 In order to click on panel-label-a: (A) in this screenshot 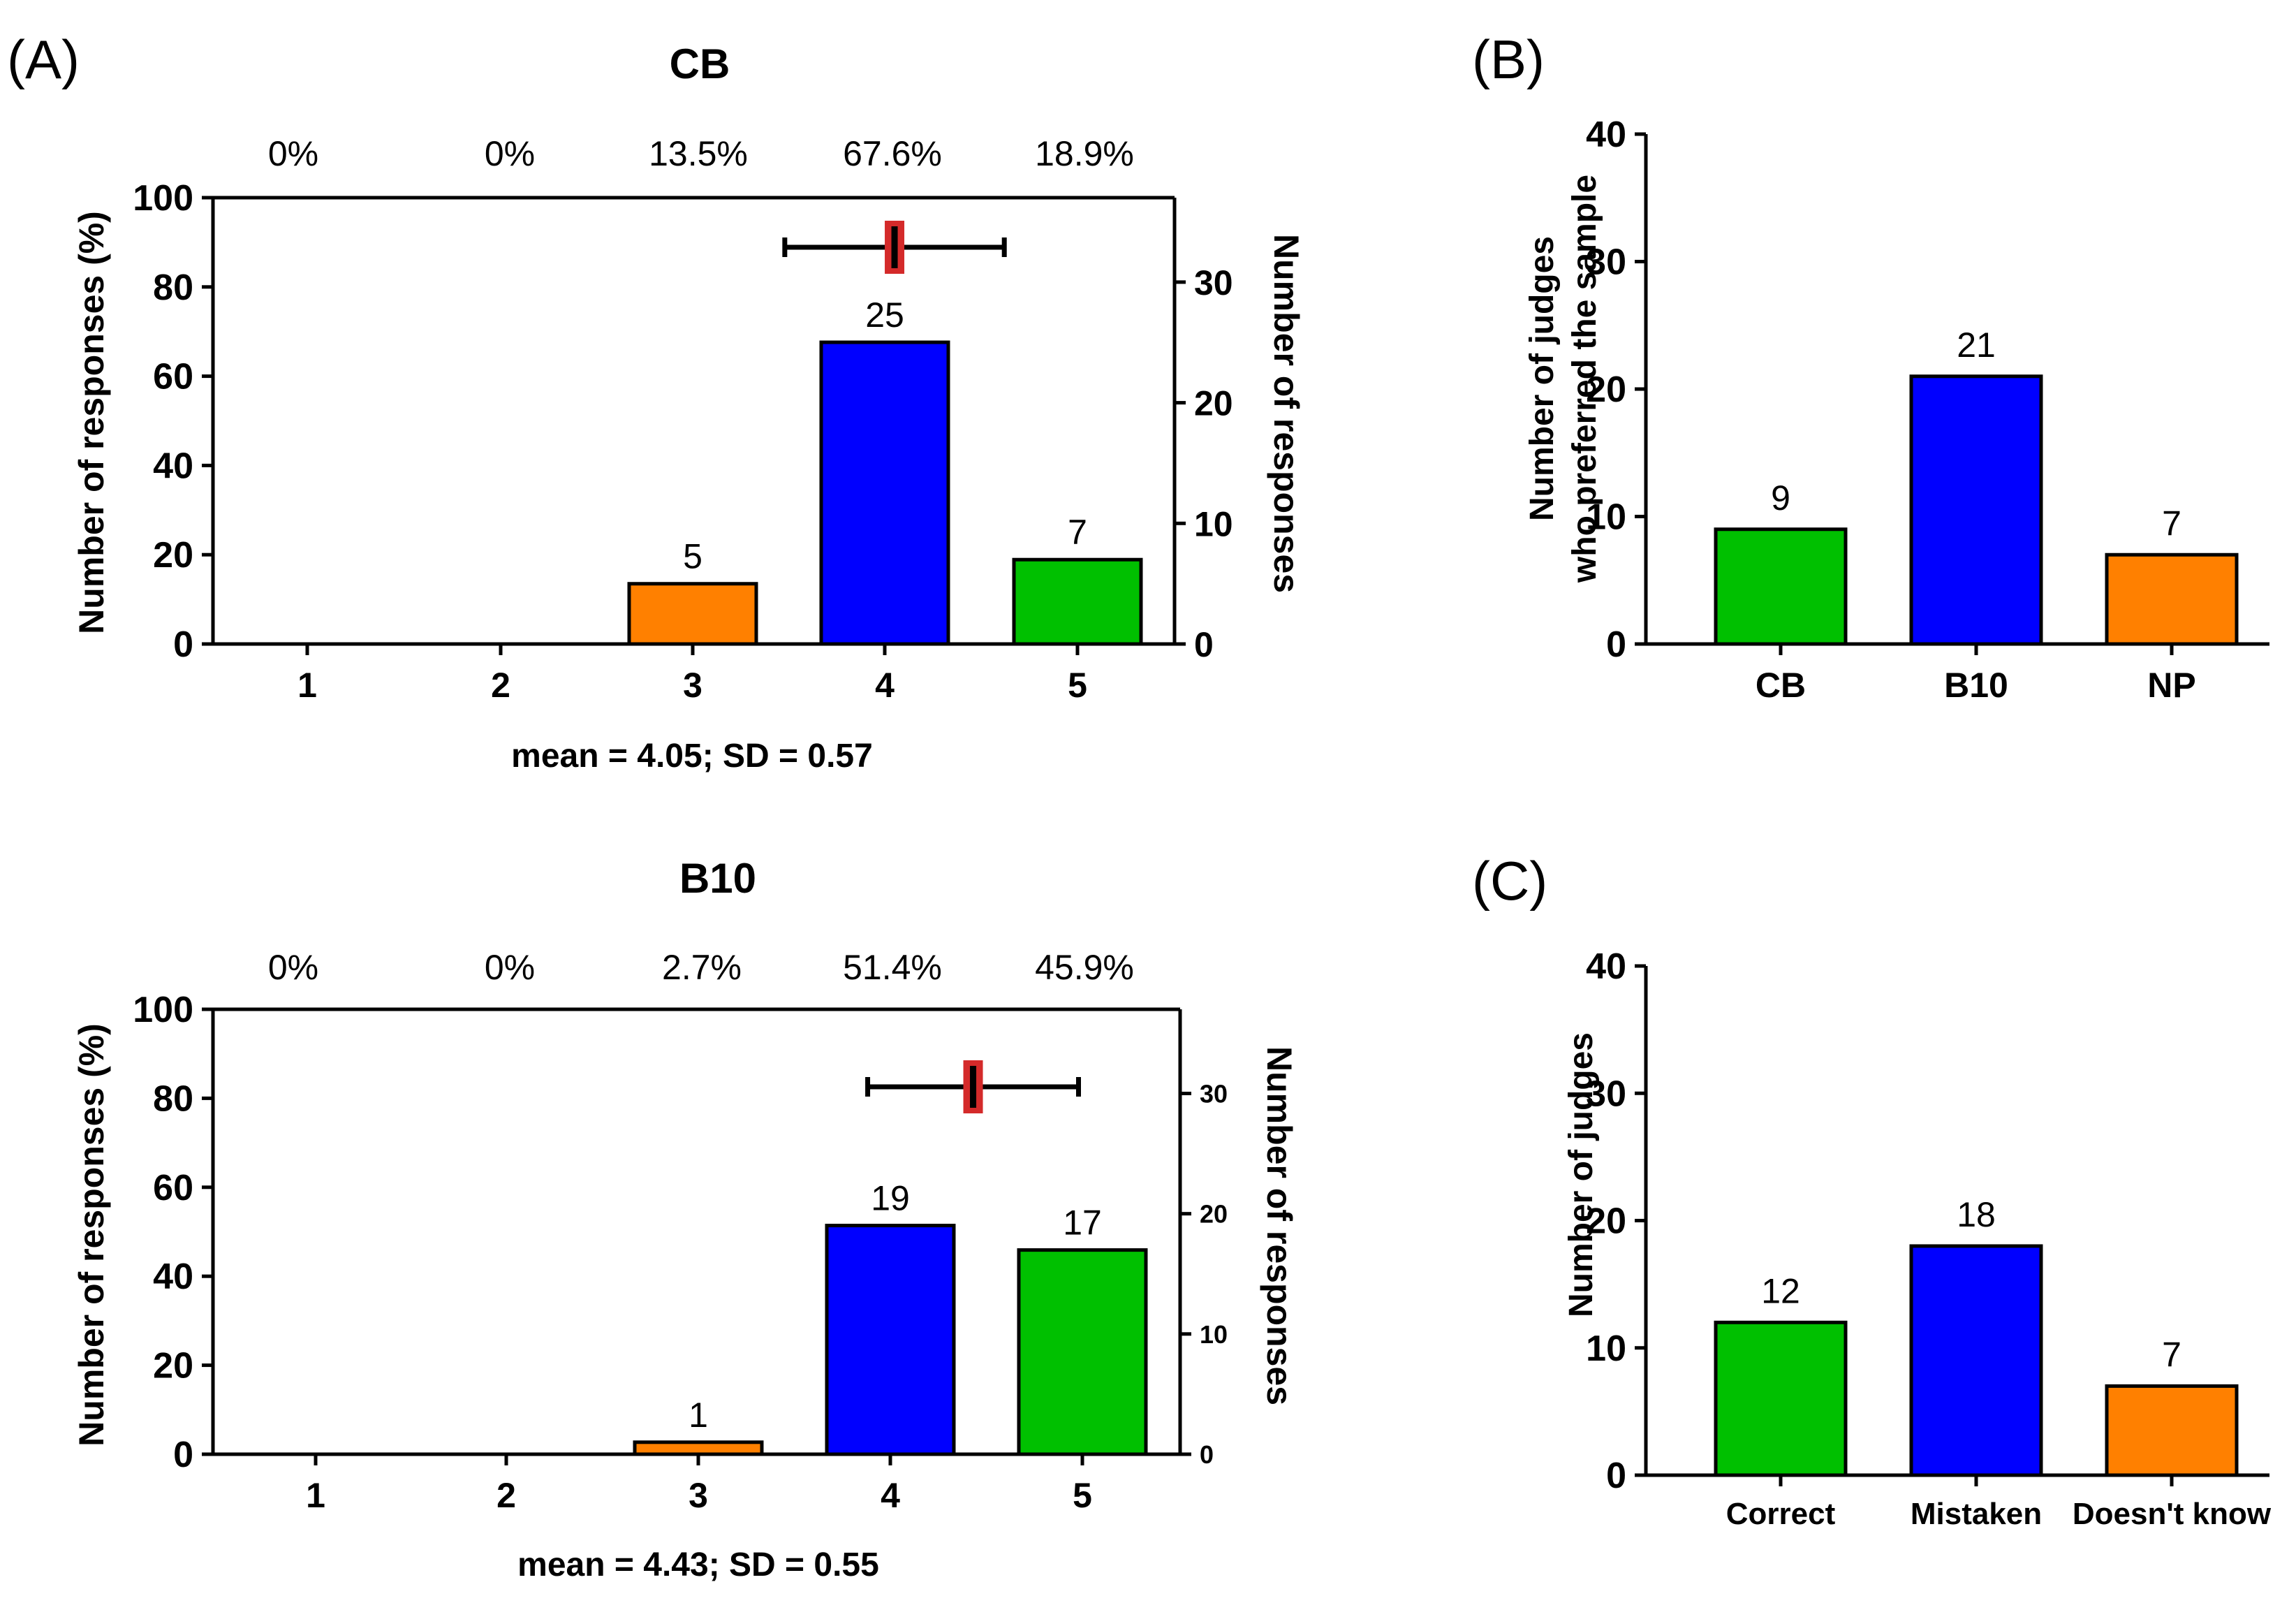, I will do `click(44, 60)`.